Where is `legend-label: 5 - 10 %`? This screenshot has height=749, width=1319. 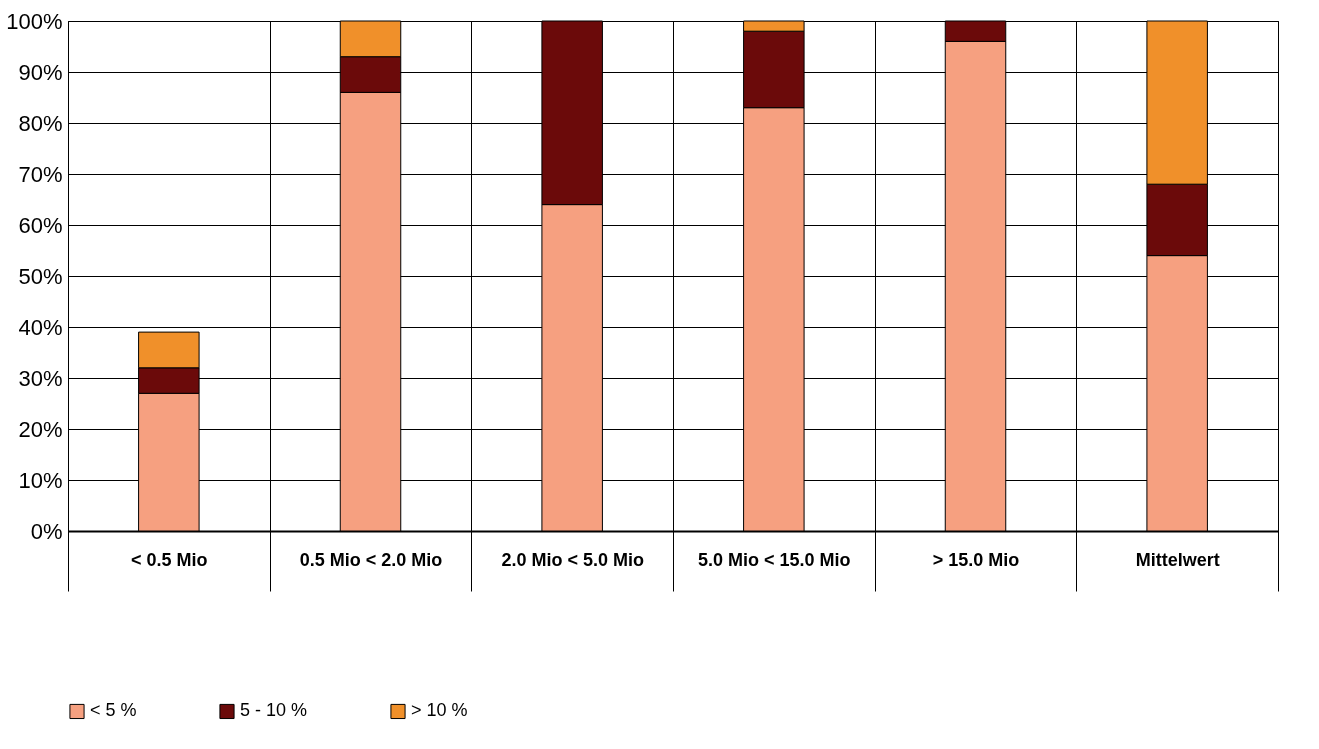 legend-label: 5 - 10 % is located at coordinates (274, 710).